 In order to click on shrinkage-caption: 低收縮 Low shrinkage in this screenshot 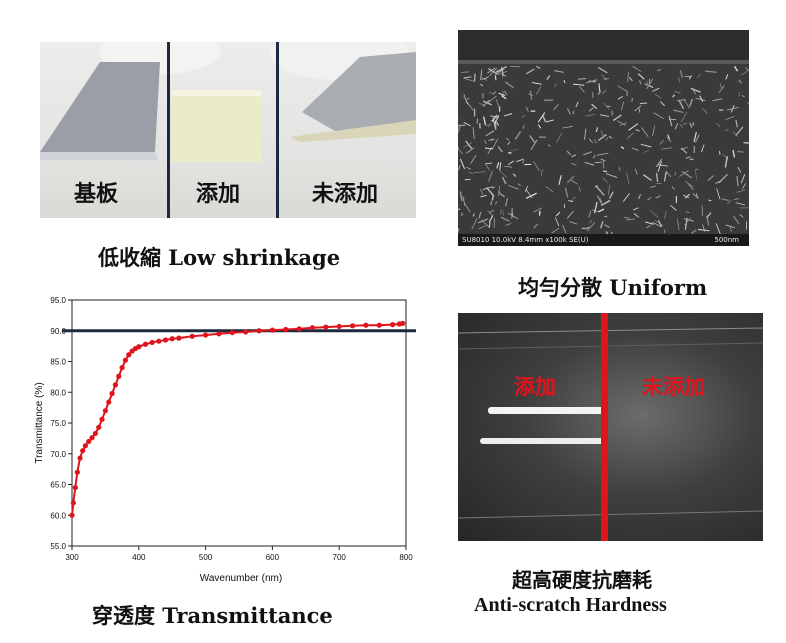, I will do `click(219, 257)`.